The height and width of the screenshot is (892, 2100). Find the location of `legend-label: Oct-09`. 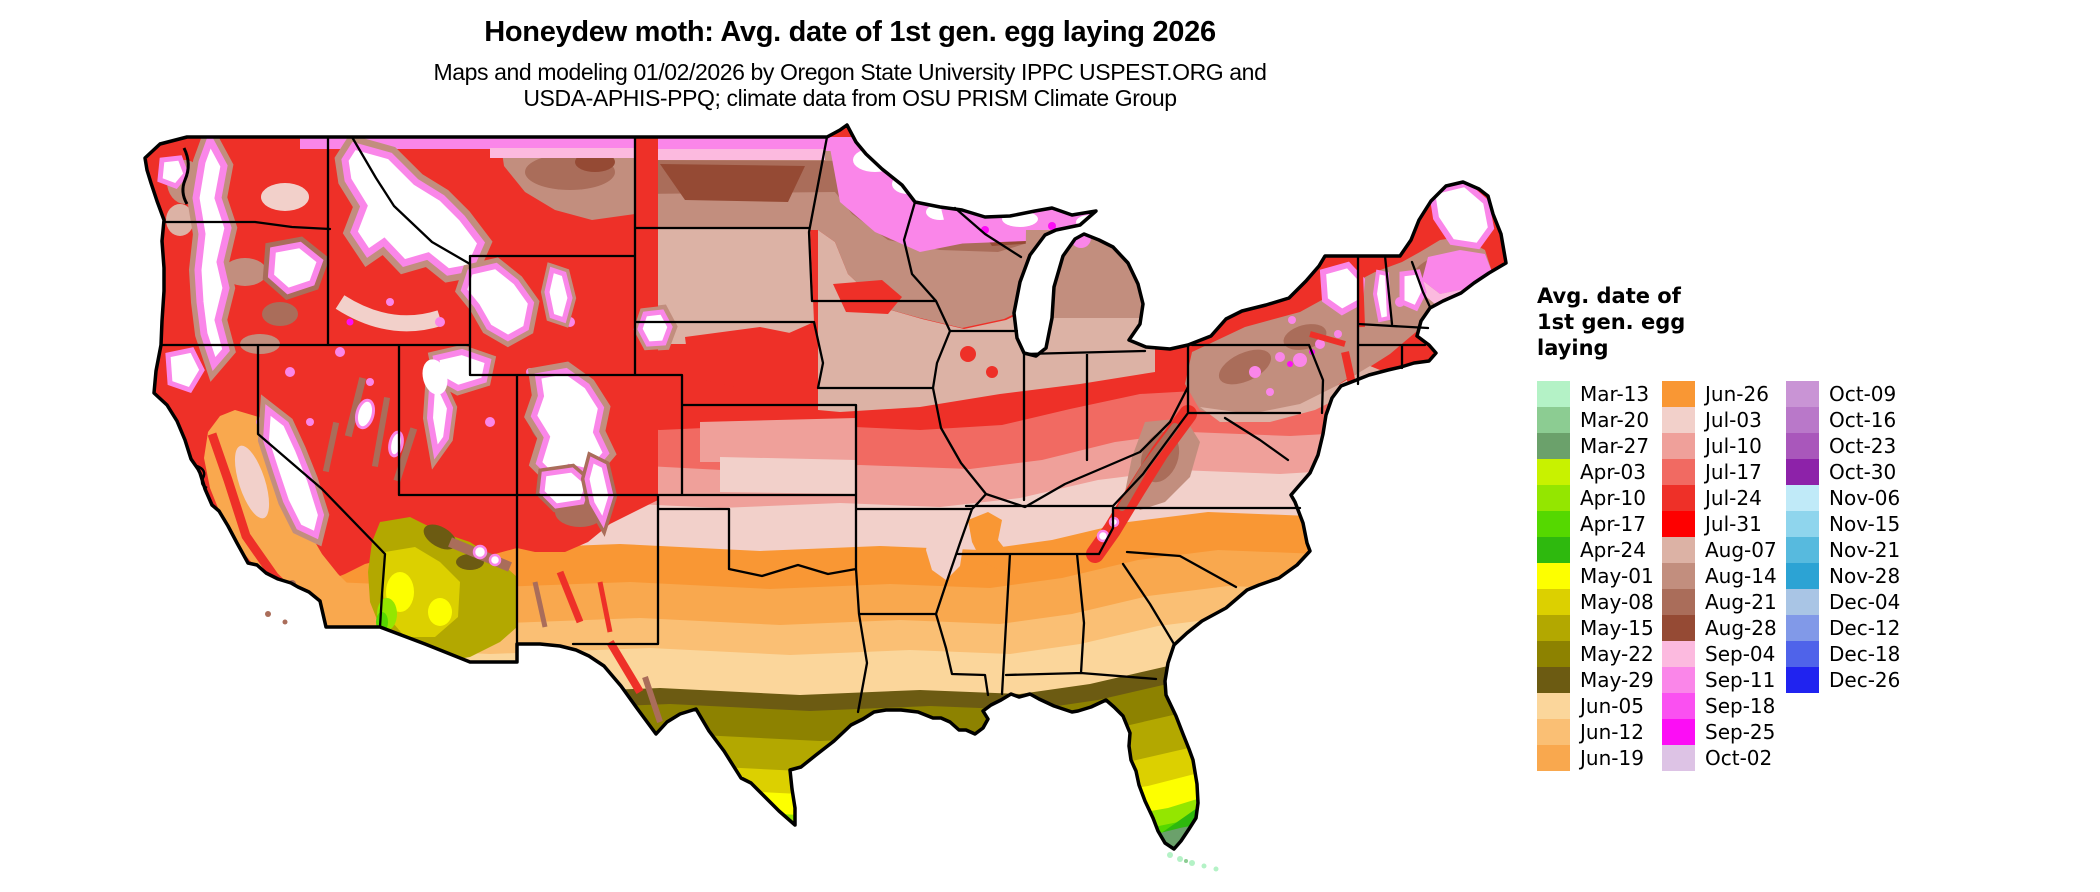

legend-label: Oct-09 is located at coordinates (1863, 394).